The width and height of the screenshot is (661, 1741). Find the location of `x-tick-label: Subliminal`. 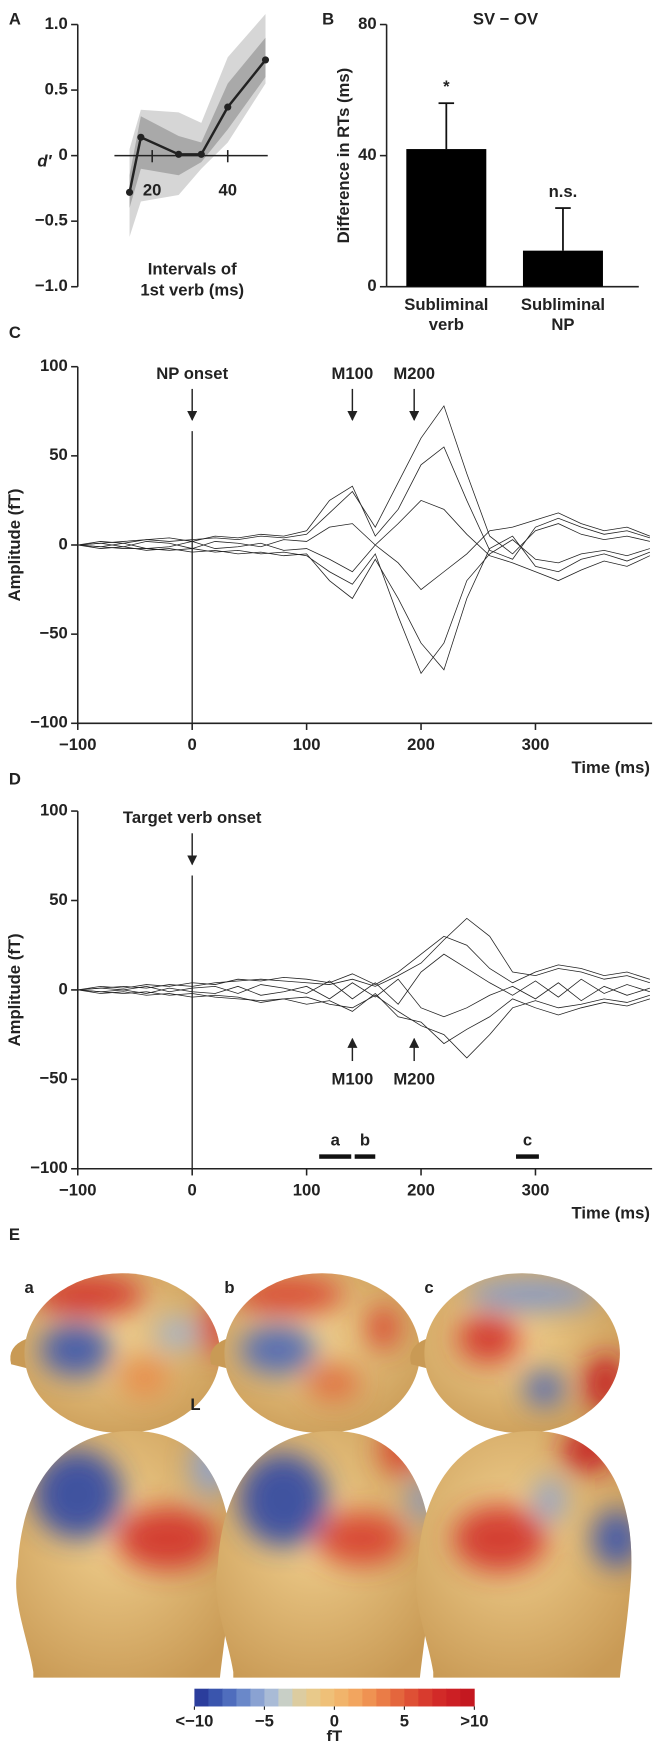

x-tick-label: Subliminal is located at coordinates (446, 304).